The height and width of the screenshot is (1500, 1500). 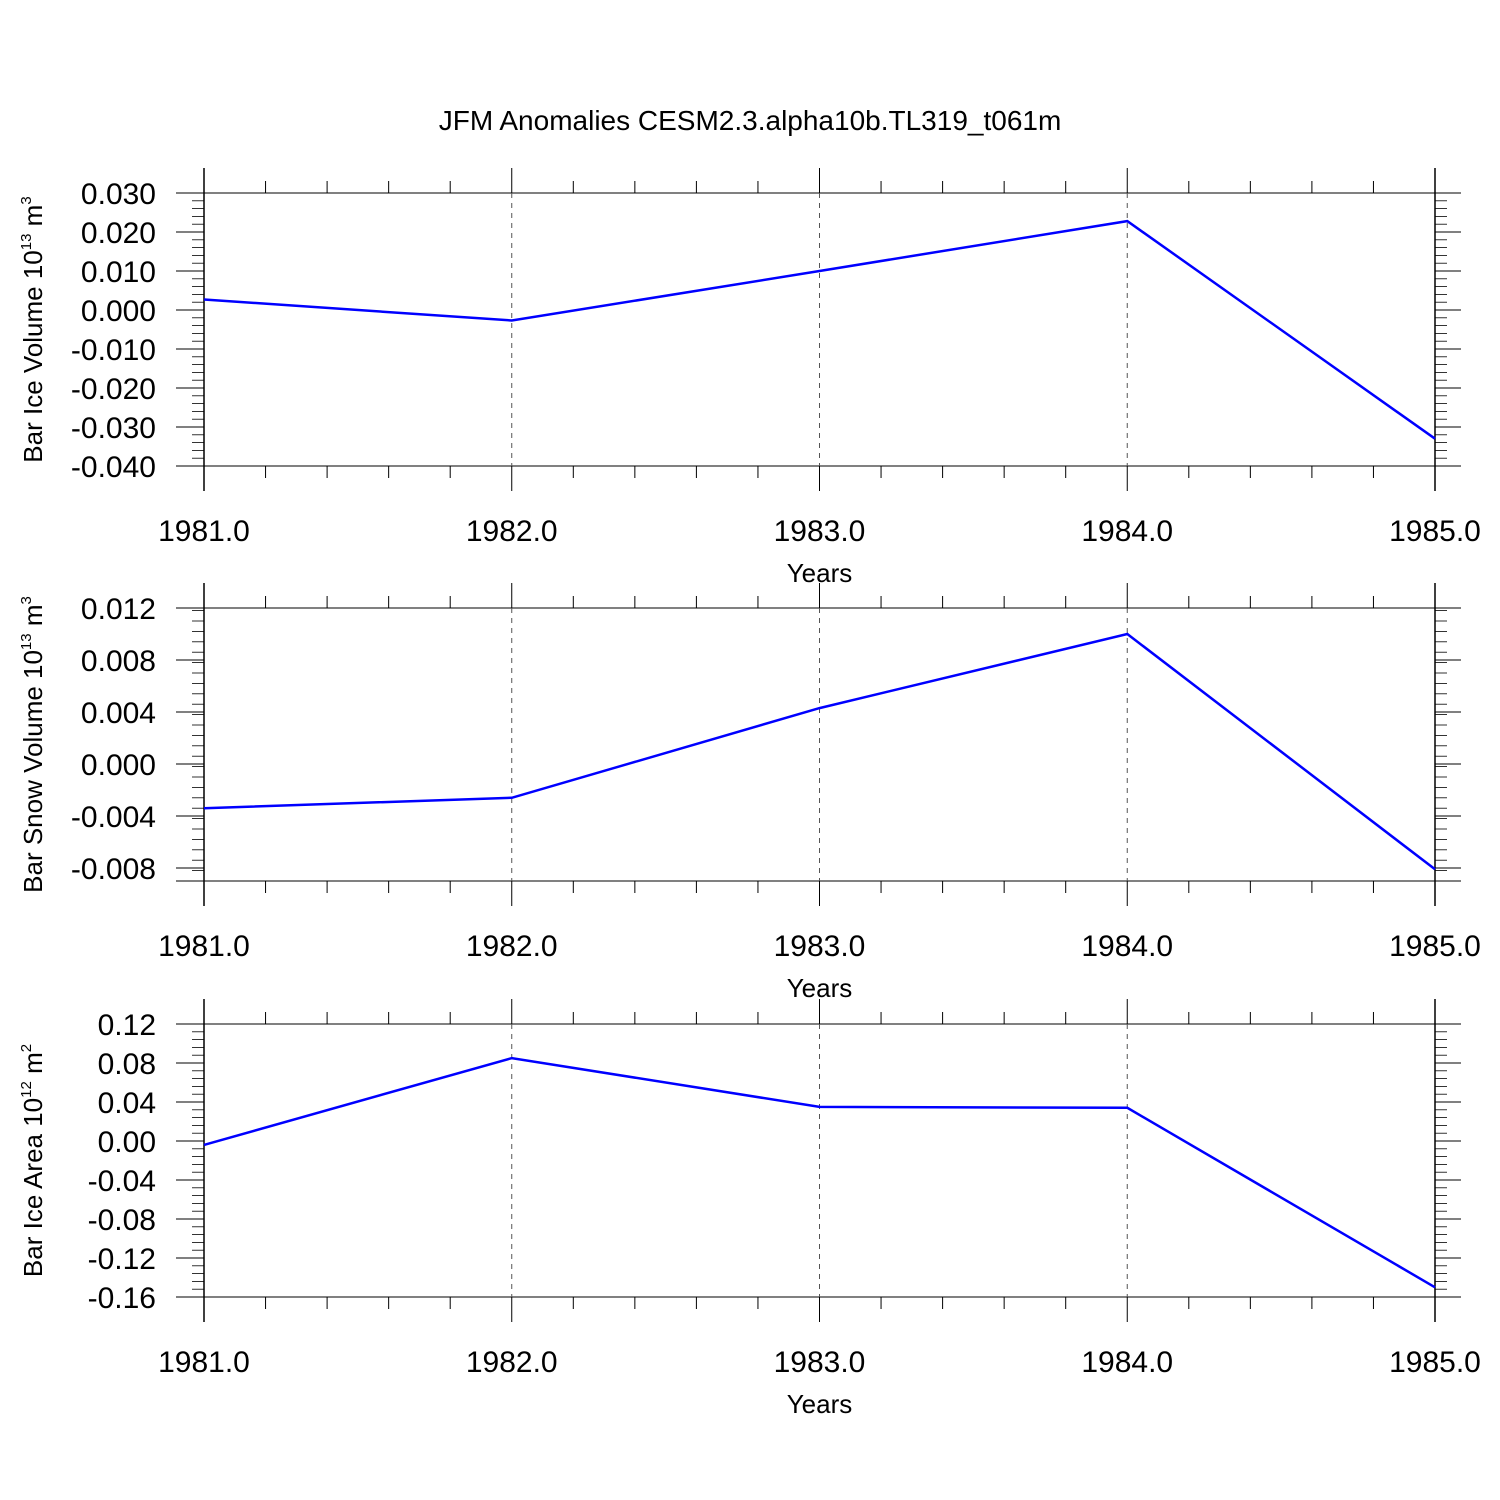 I want to click on y-tick-label: 0.00, so click(x=127, y=1142).